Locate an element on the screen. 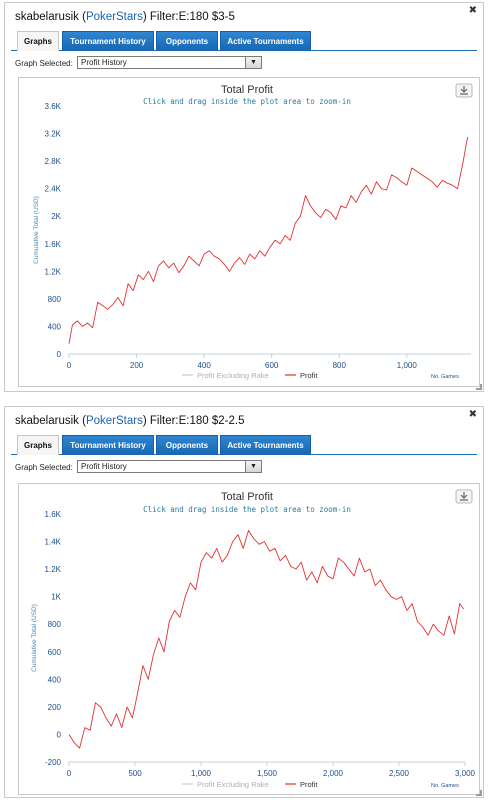 Image resolution: width=489 pixels, height=802 pixels. y-tick-label: 2.4K is located at coordinates (53, 189).